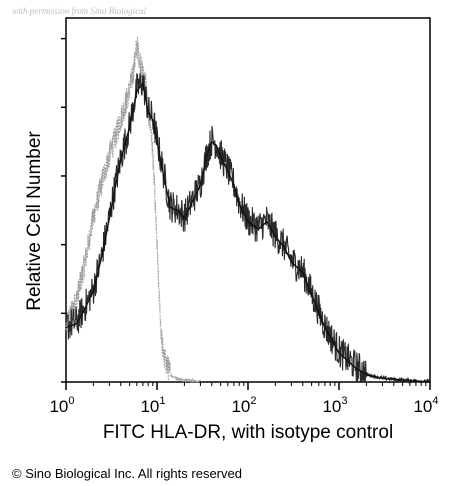 This screenshot has width=450, height=486. I want to click on x-axis-label: FITC HLA-DR, with isotype control, so click(248, 432).